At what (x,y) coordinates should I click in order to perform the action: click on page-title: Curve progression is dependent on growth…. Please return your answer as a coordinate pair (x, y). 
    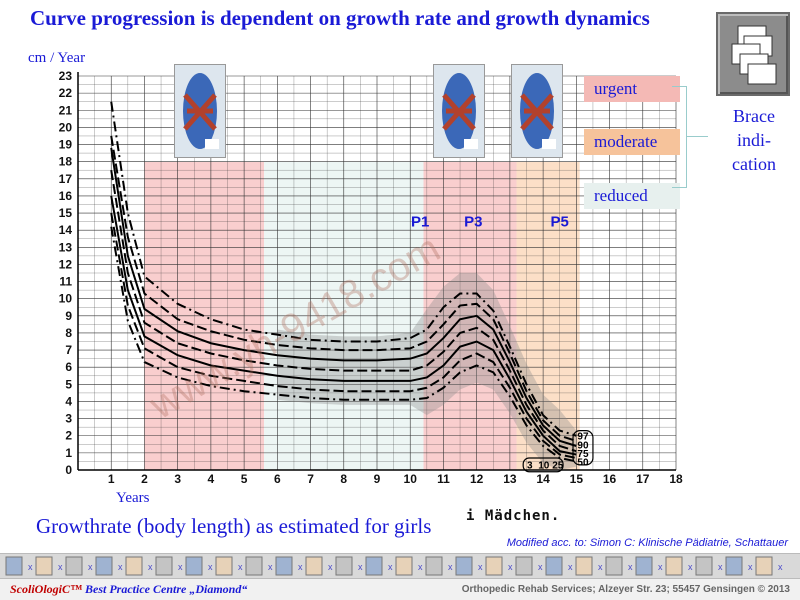
    Looking at the image, I should click on (340, 18).